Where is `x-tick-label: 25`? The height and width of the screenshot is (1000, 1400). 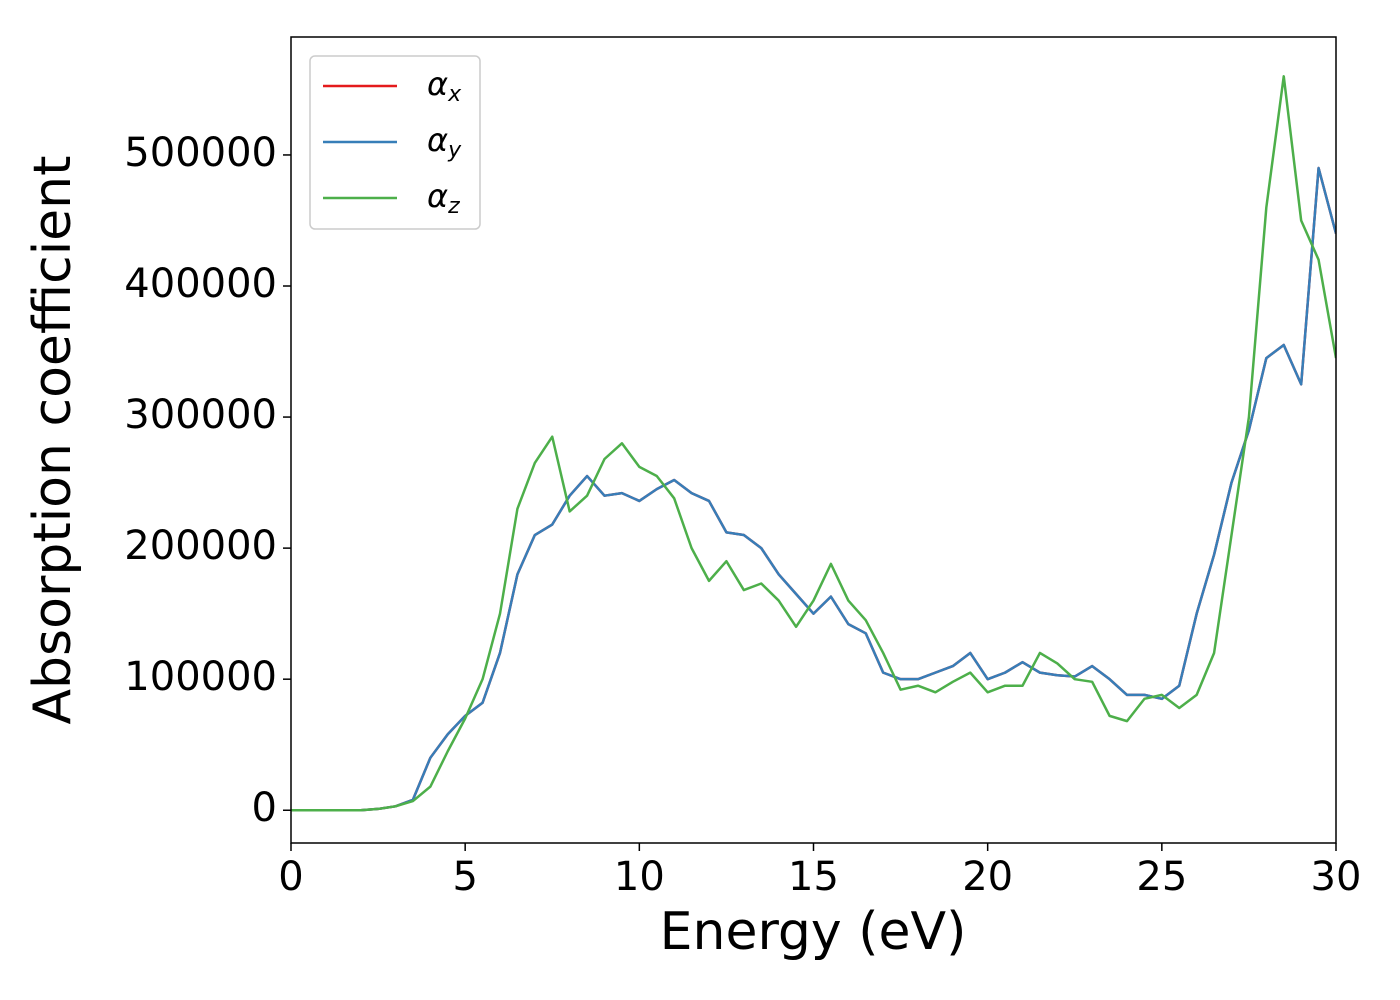
x-tick-label: 25 is located at coordinates (1161, 877).